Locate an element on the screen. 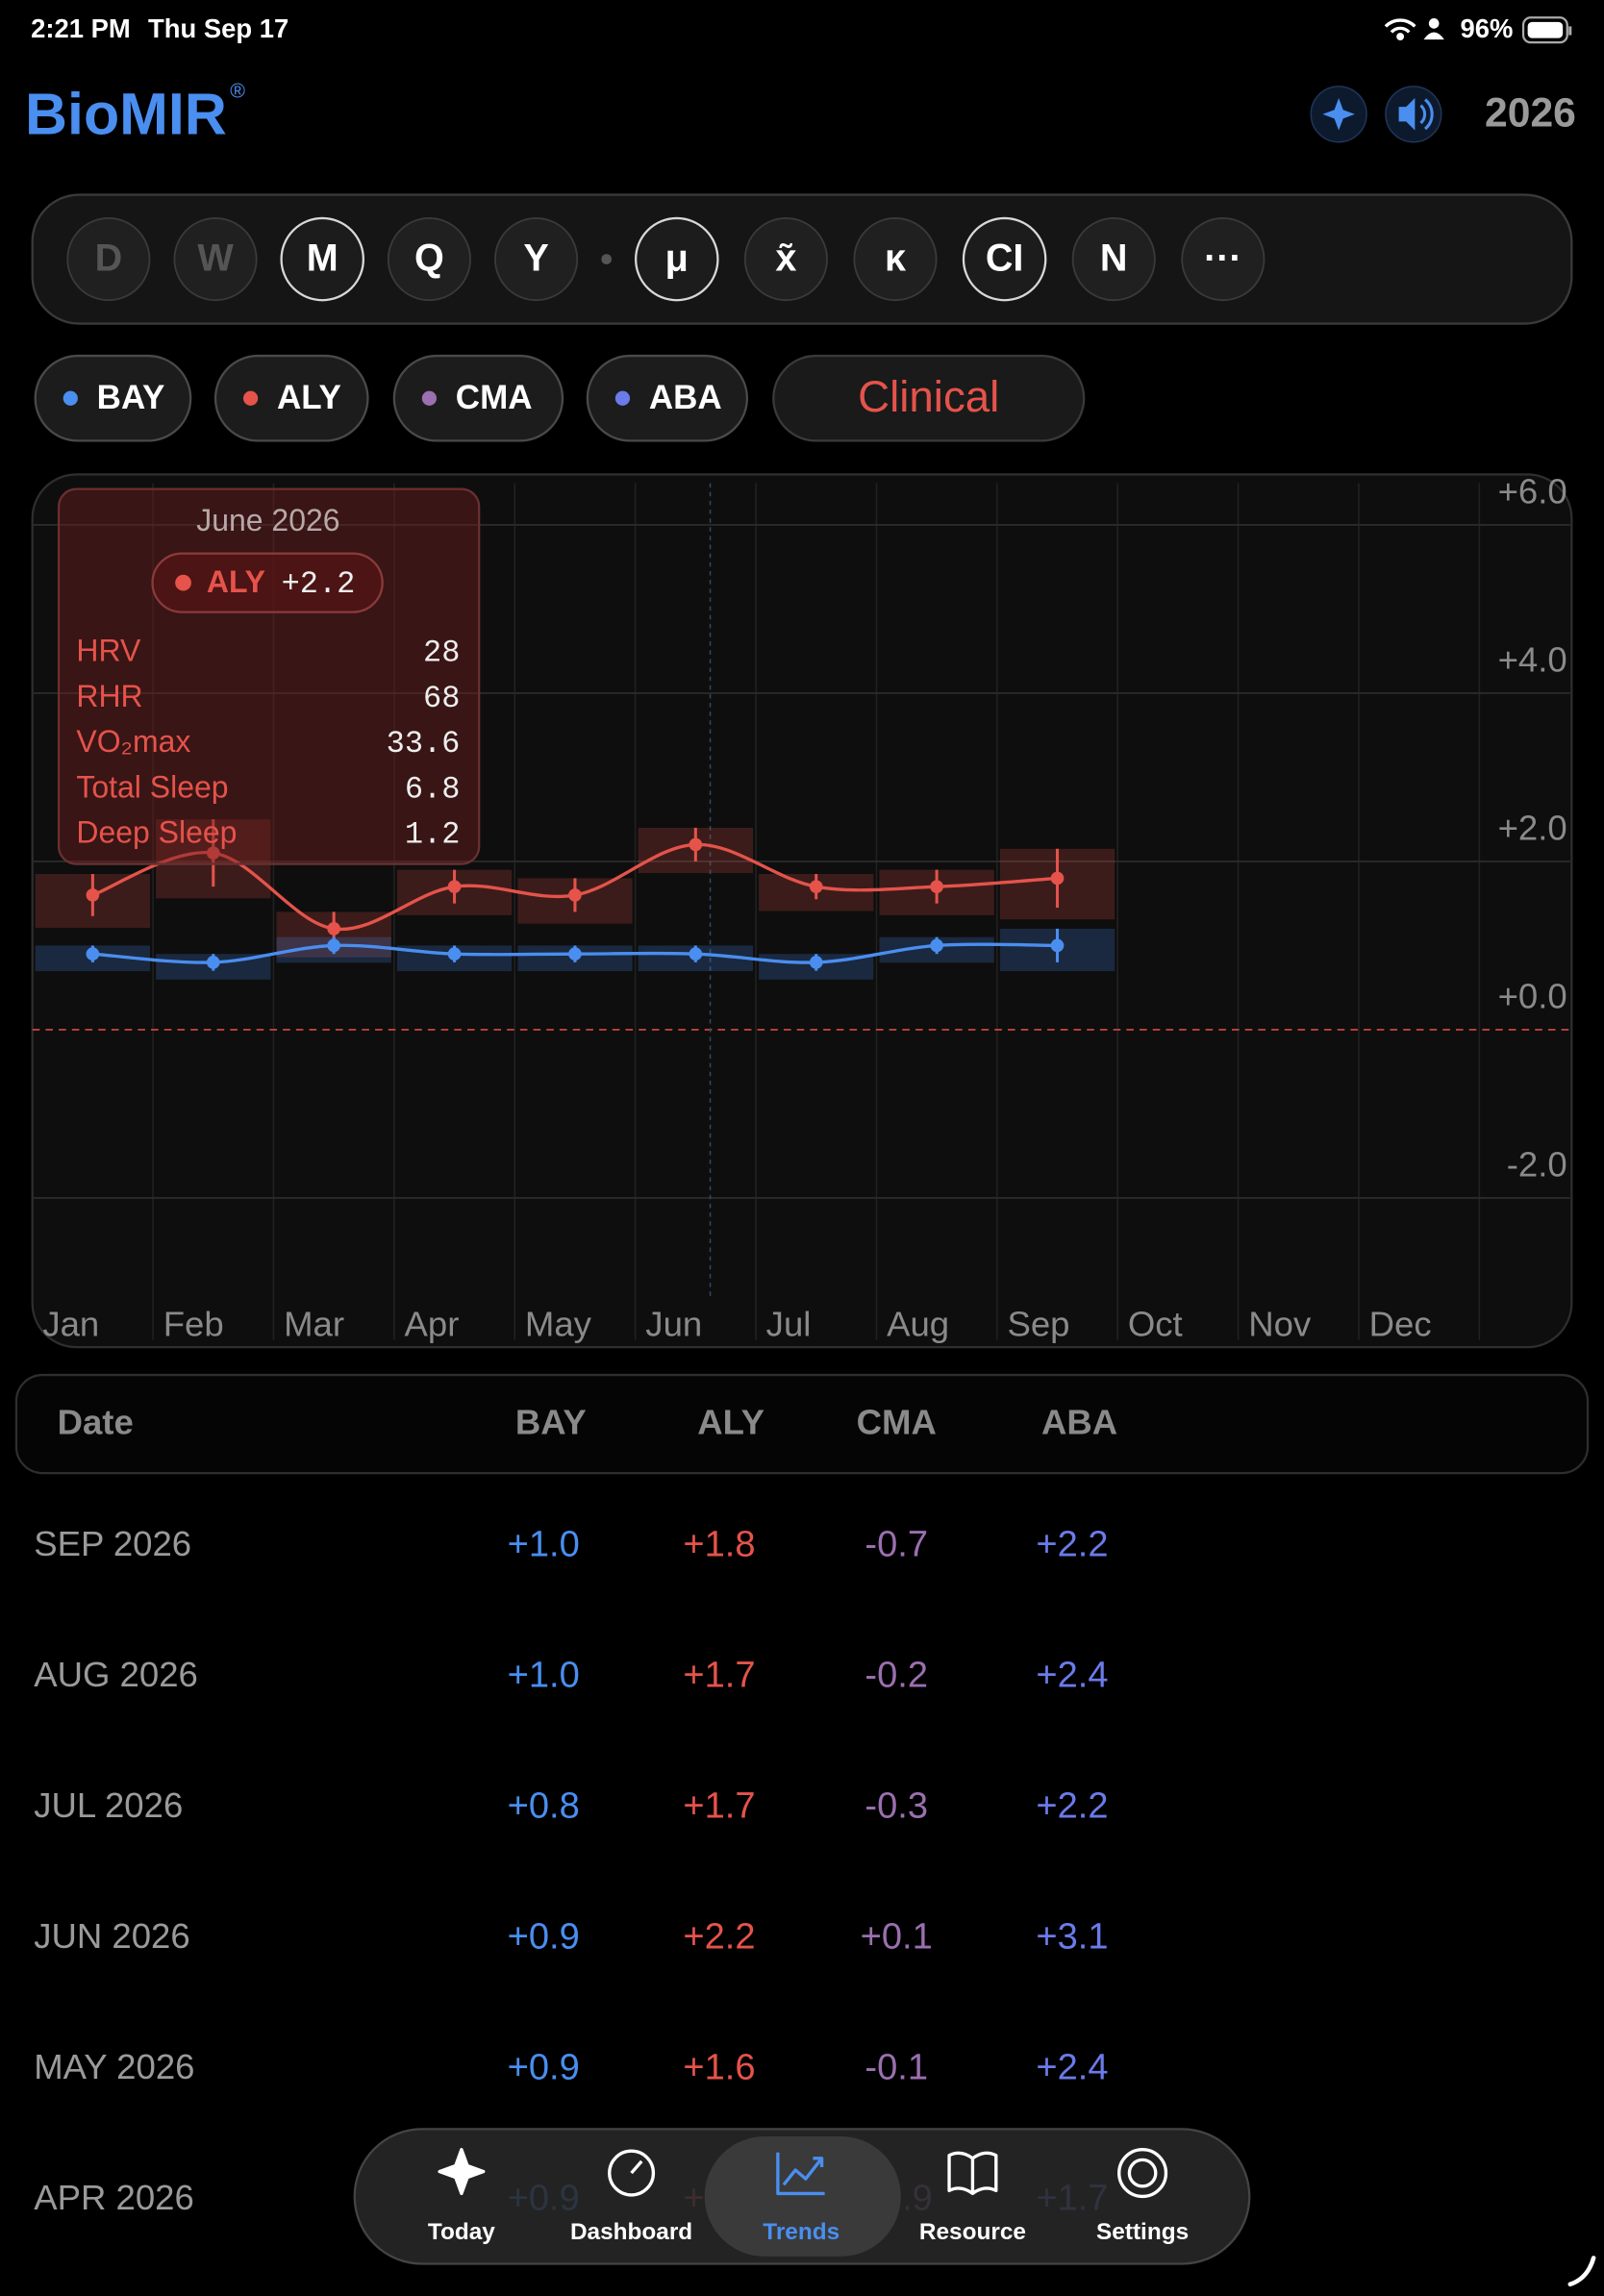 This screenshot has height=2296, width=1604. table-row: AUG 2026 +1.0 +1.7 -0.2 +2.4 is located at coordinates (571, 1675).